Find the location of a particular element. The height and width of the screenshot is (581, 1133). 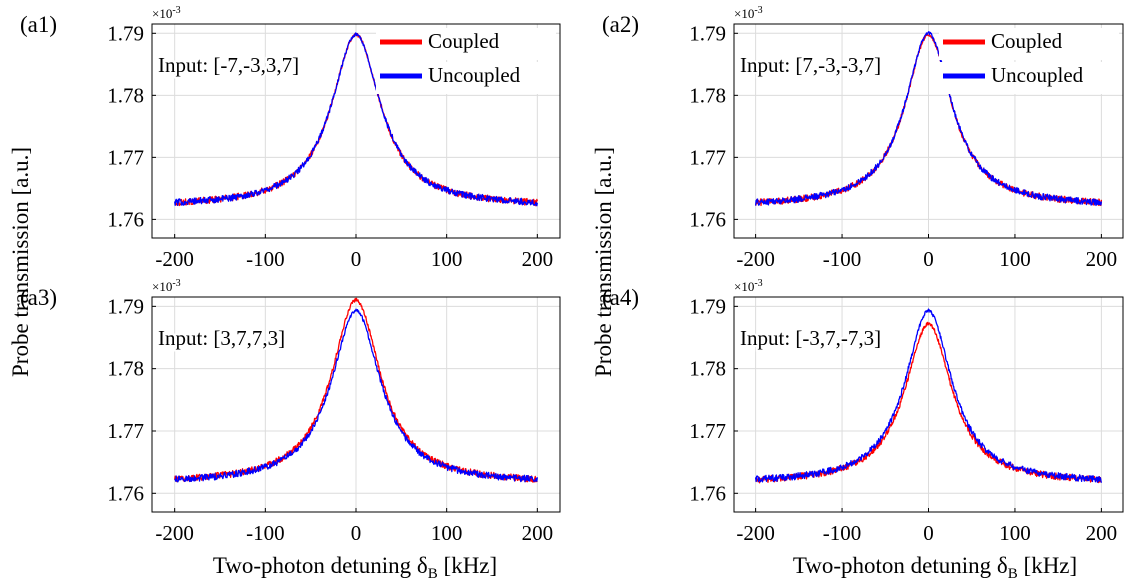

input-annotation: Input: [-3,7,-7,3] is located at coordinates (810, 338).